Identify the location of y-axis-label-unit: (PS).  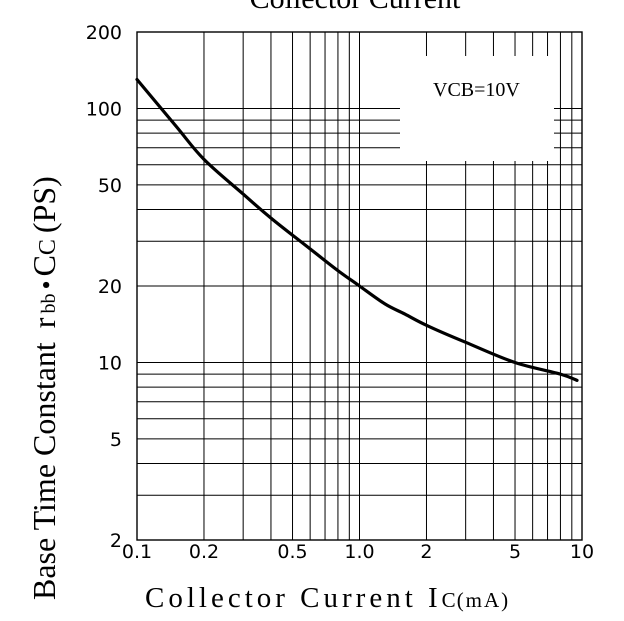
(44, 204).